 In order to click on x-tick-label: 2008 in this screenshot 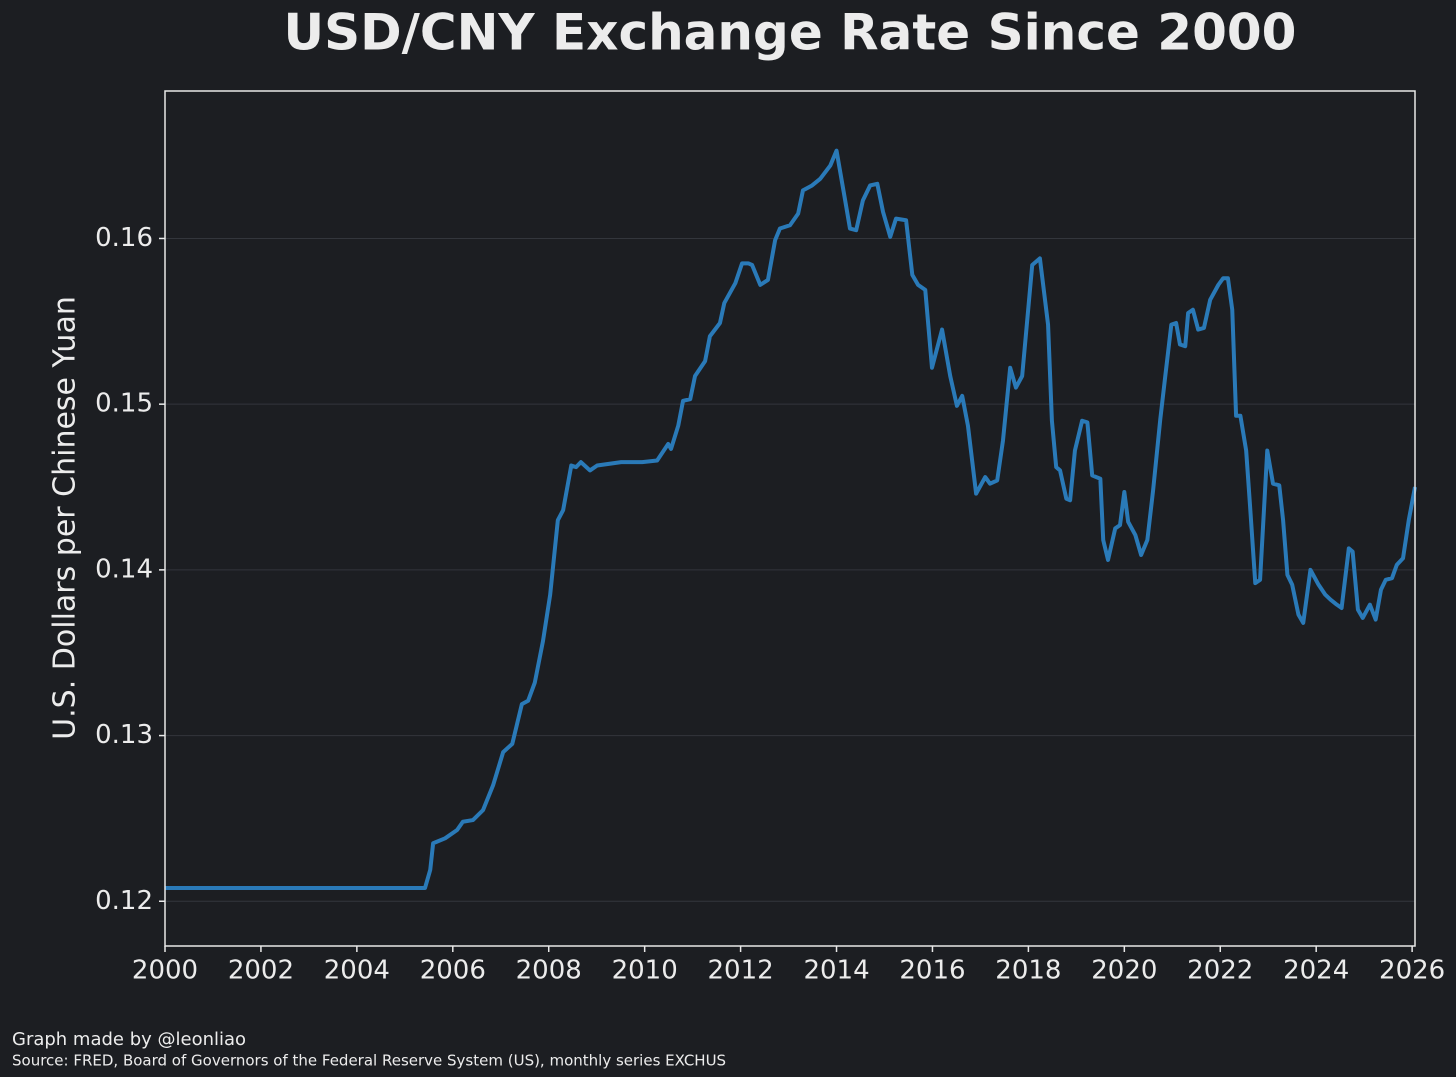, I will do `click(549, 971)`.